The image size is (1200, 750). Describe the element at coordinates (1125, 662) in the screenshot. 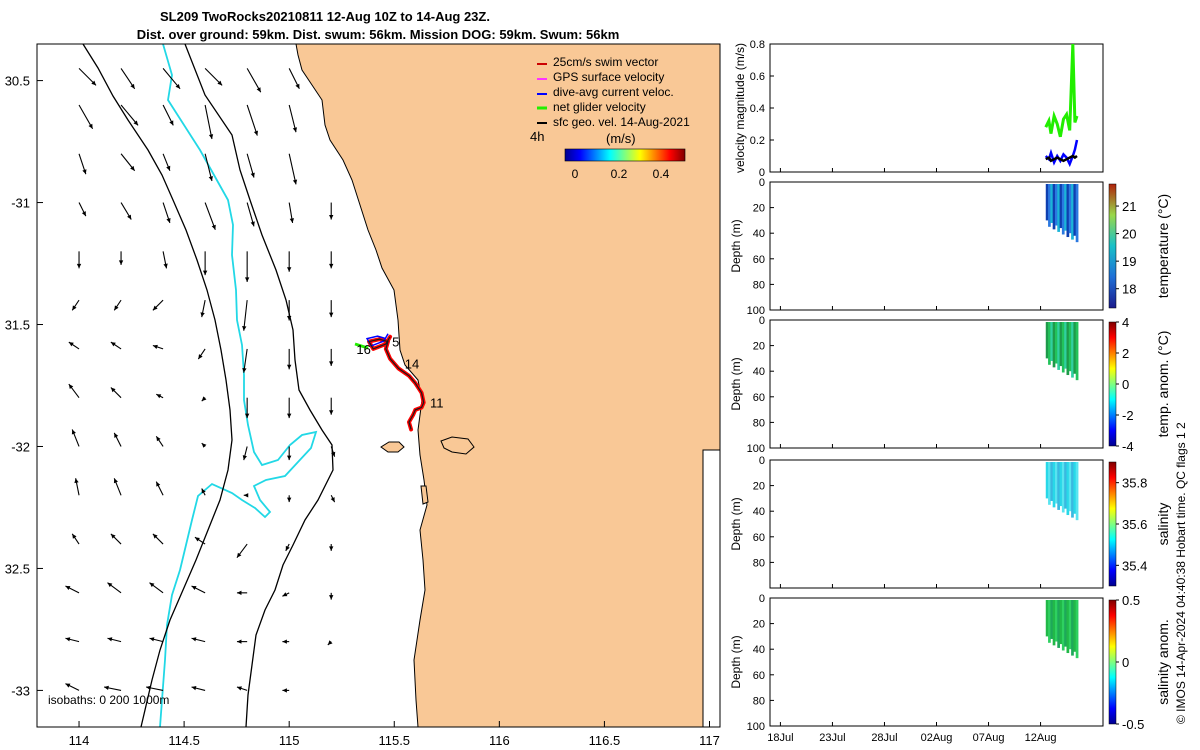

I see `colorbar-tick-label: 0` at that location.